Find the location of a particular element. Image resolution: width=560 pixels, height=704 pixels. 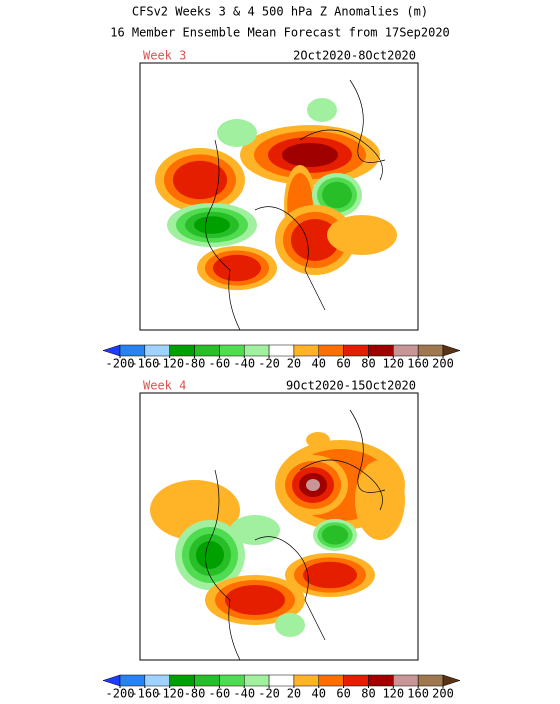

panel-label: Week 3 is located at coordinates (164, 56).